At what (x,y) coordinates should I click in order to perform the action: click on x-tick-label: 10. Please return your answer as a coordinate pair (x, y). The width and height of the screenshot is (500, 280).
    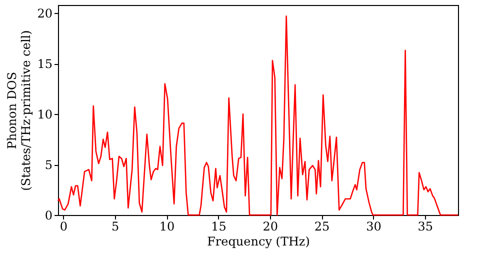
    Looking at the image, I should click on (167, 227).